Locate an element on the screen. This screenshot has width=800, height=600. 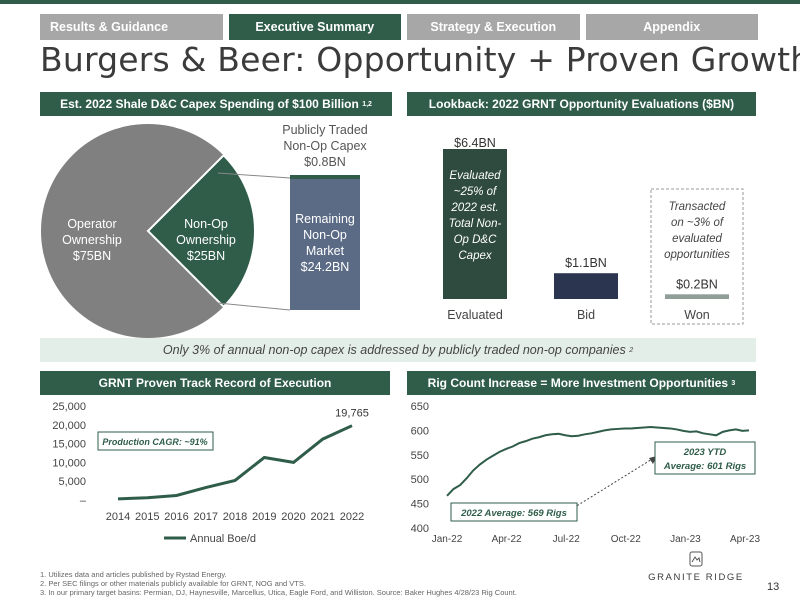
remaining-label-1: Remaining is located at coordinates (325, 219).